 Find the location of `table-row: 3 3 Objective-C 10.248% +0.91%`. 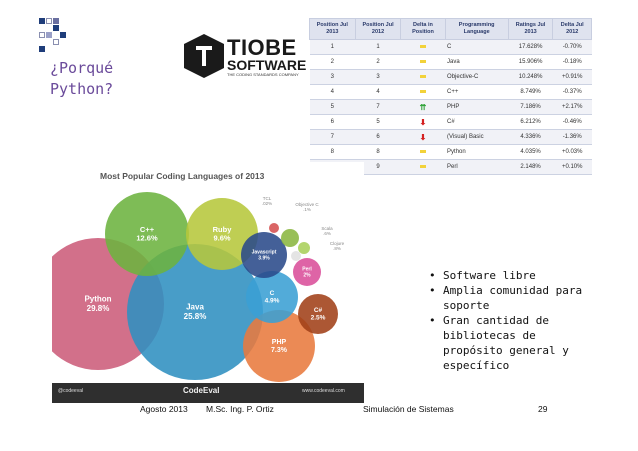

table-row: 3 3 Objective-C 10.248% +0.91% is located at coordinates (450, 77).